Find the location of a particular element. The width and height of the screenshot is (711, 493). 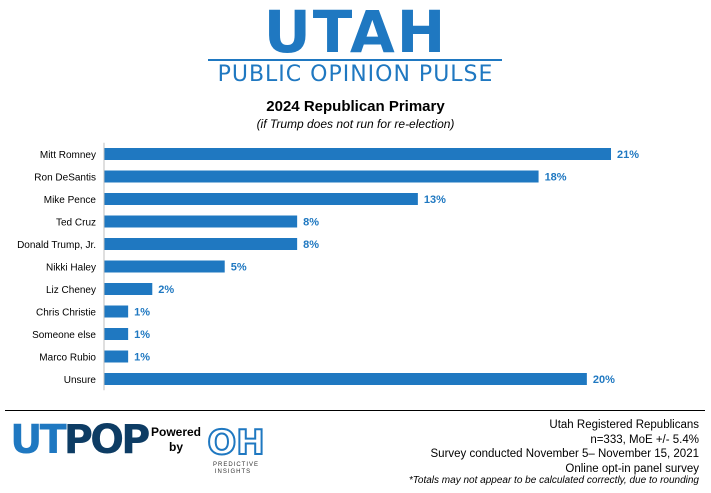

category-label: Ted Cruz is located at coordinates (76, 223).